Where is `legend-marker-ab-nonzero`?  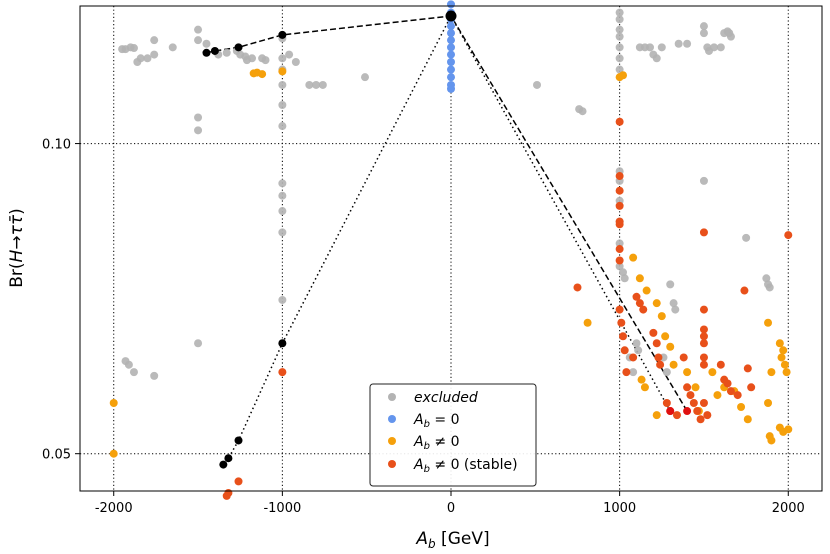 legend-marker-ab-nonzero is located at coordinates (392, 441).